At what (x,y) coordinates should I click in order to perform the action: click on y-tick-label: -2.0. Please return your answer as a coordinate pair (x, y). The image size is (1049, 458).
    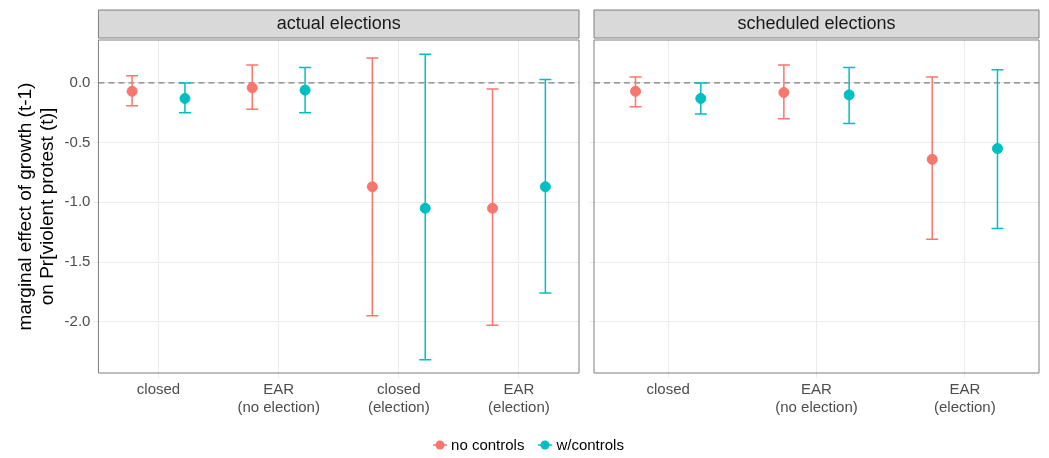
    Looking at the image, I should click on (77, 320).